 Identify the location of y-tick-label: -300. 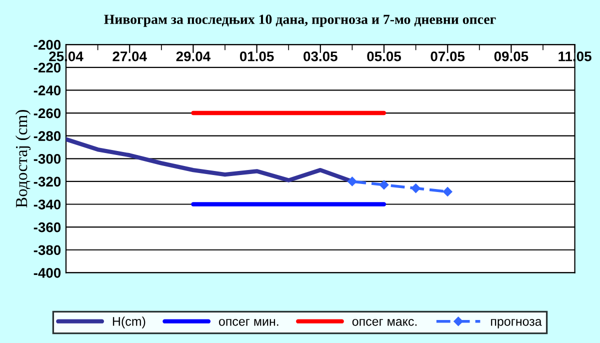
(47, 159).